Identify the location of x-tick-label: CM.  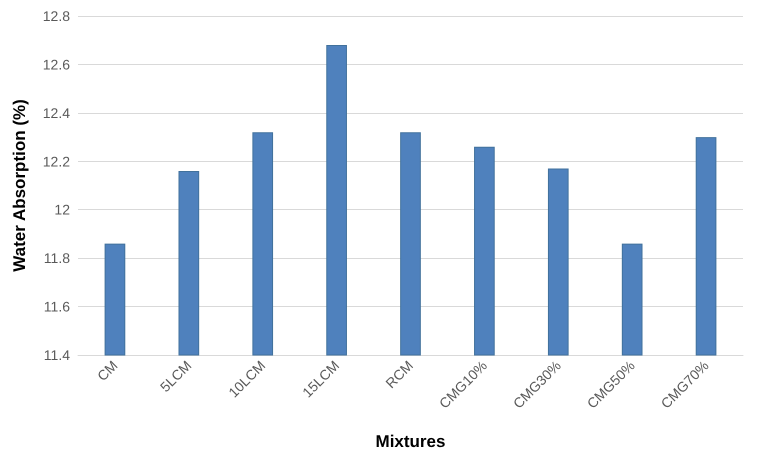
(107, 370).